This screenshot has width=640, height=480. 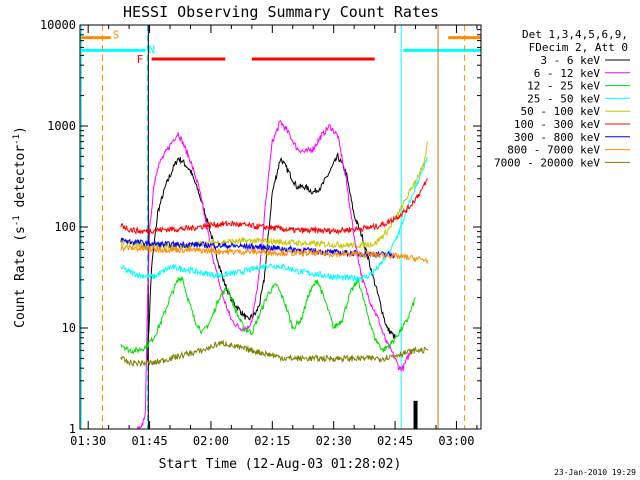 What do you see at coordinates (17, 139) in the screenshot?
I see `y-axis-label-sup2: -1` at bounding box center [17, 139].